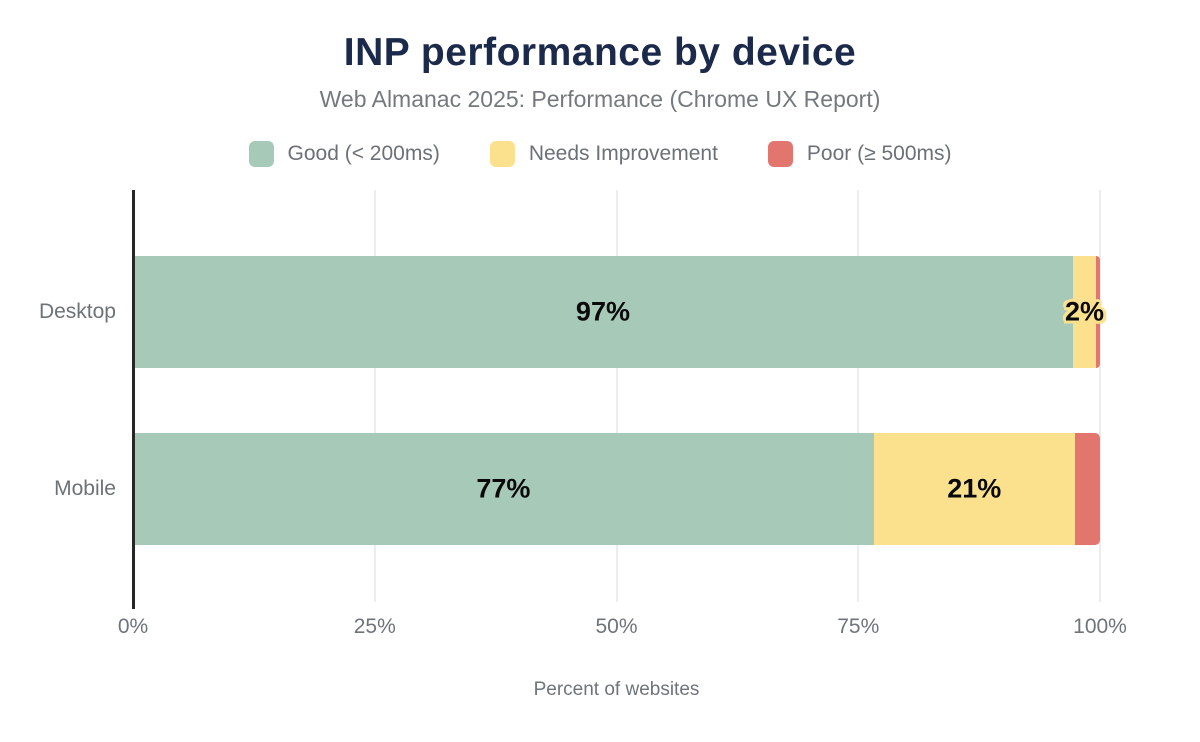  I want to click on category-label-mobile: Mobile, so click(85, 488).